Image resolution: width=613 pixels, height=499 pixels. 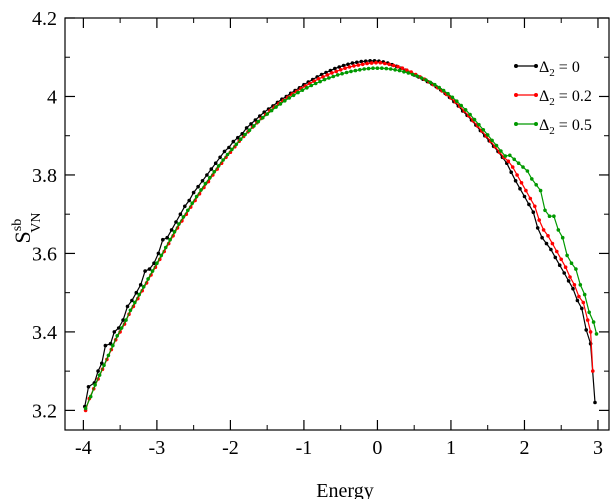 What do you see at coordinates (52, 97) in the screenshot?
I see `y-tick-label: 4` at bounding box center [52, 97].